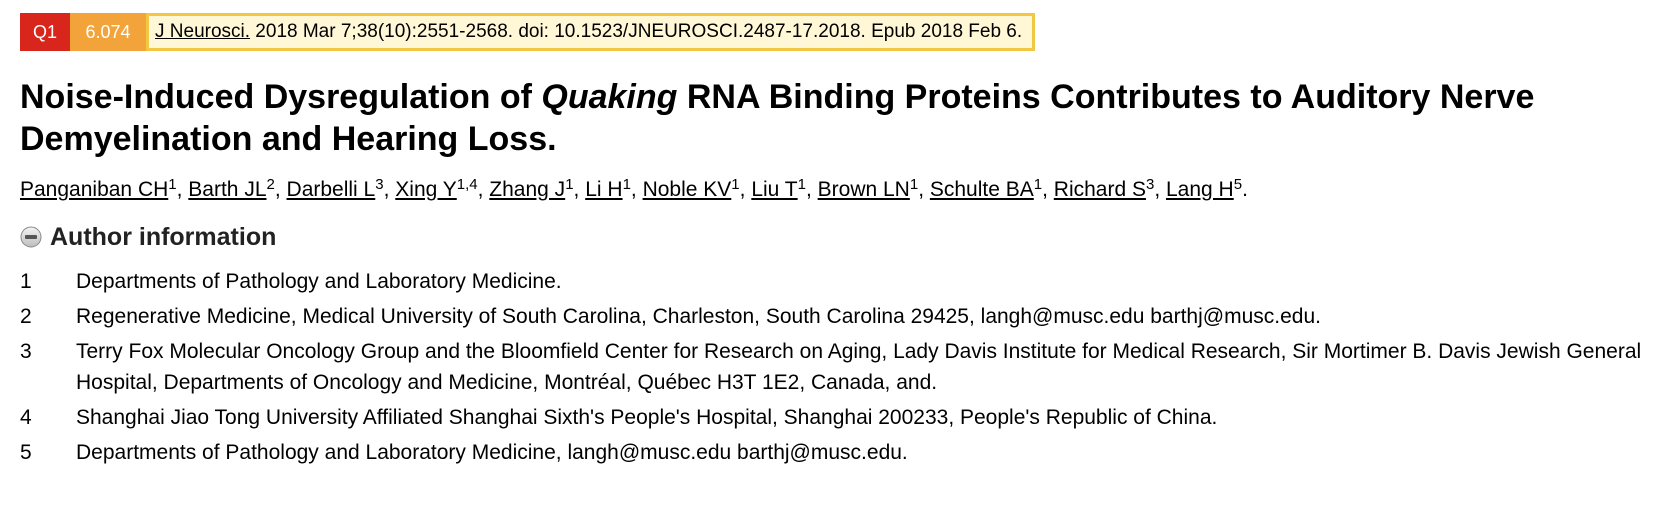 This screenshot has height=506, width=1658. What do you see at coordinates (527, 189) in the screenshot?
I see `author-link: Zhang J` at bounding box center [527, 189].